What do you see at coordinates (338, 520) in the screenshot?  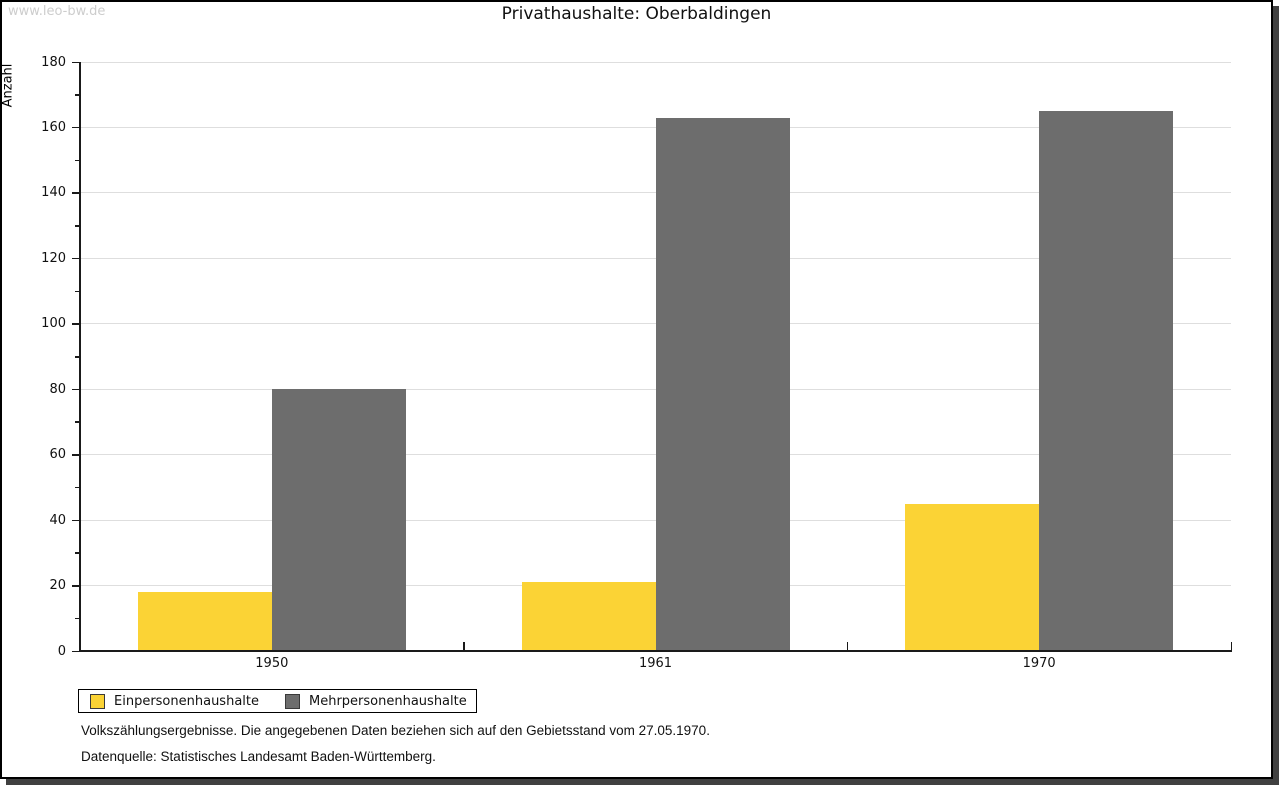 I see `bar-Mehrpersonenhaushalte-1950` at bounding box center [338, 520].